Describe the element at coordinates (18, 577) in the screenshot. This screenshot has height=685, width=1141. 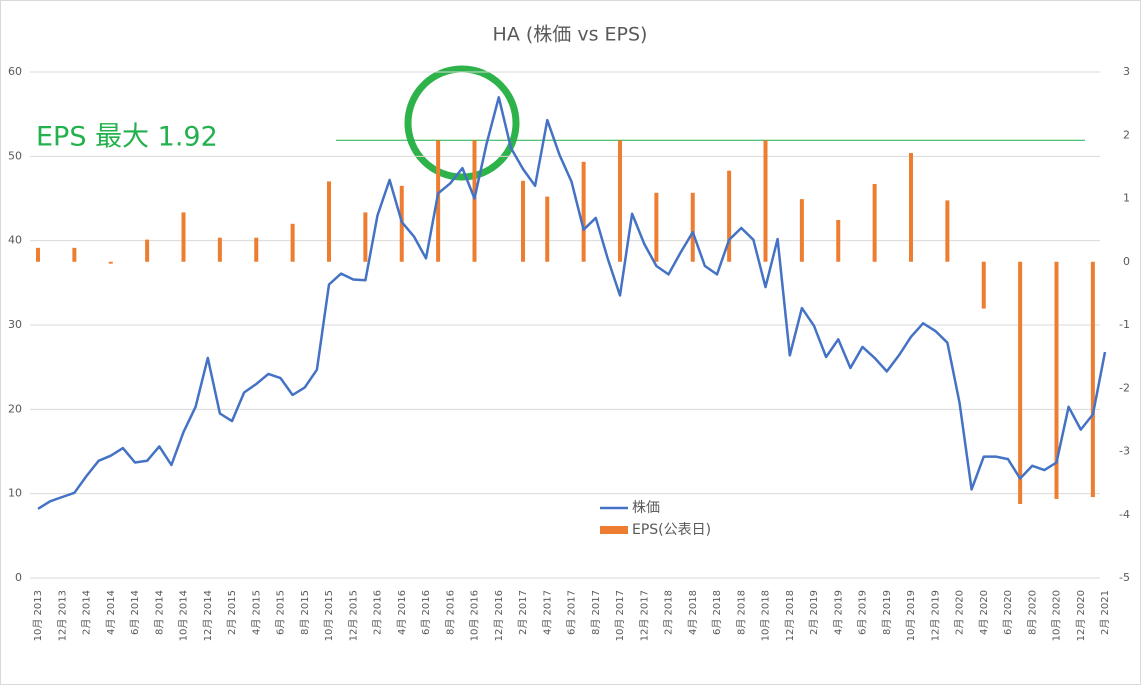
I see `y-tick-label: 0` at that location.